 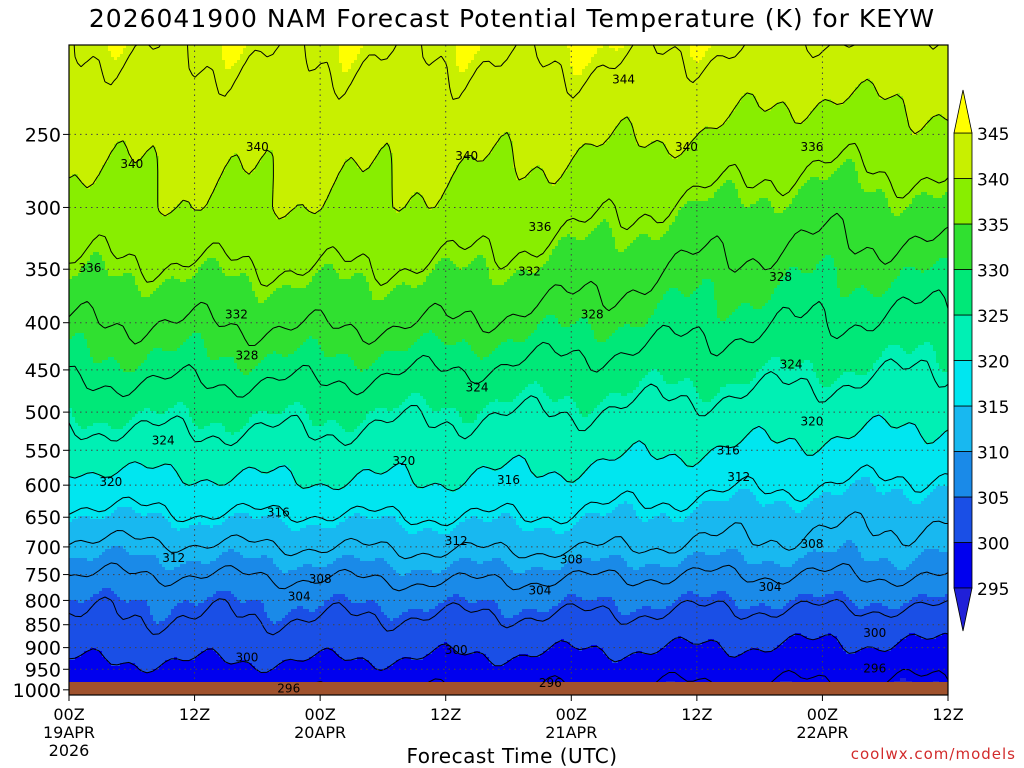 I want to click on contour-label: 336, so click(x=812, y=147).